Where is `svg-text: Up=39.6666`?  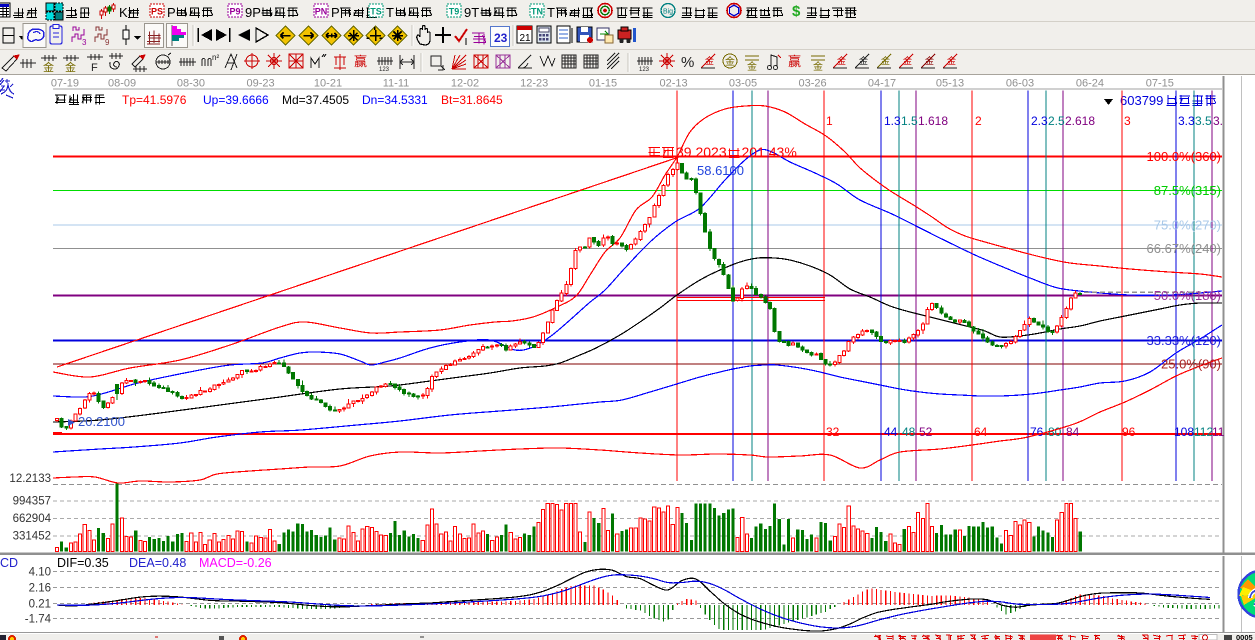 svg-text: Up=39.6666 is located at coordinates (236, 100).